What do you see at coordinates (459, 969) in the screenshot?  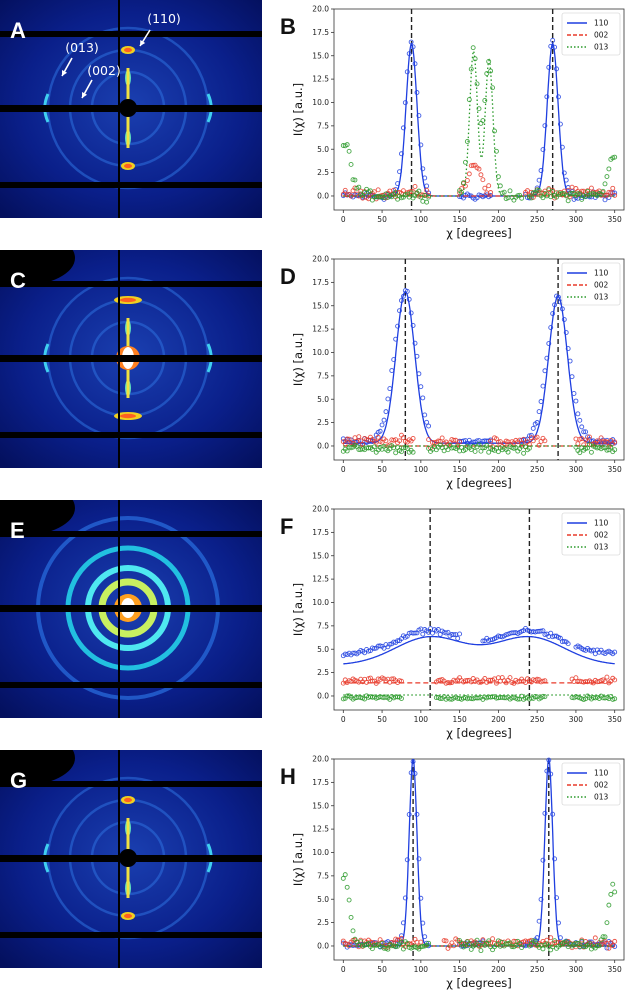 I see `x-tick-label: 150` at bounding box center [459, 969].